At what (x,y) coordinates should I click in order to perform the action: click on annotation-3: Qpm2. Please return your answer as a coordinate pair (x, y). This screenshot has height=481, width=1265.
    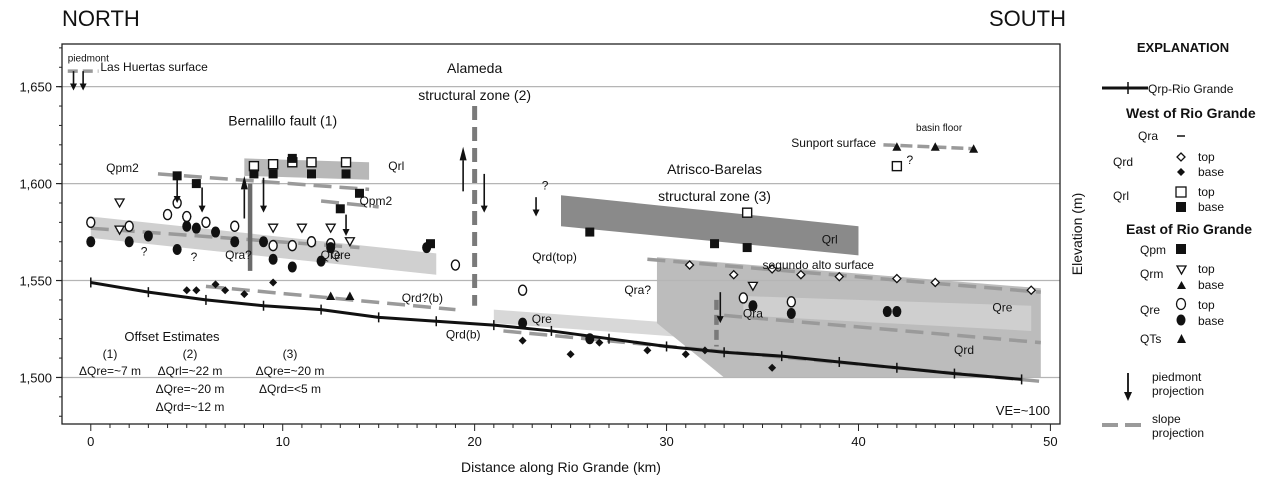
    Looking at the image, I should click on (375, 201).